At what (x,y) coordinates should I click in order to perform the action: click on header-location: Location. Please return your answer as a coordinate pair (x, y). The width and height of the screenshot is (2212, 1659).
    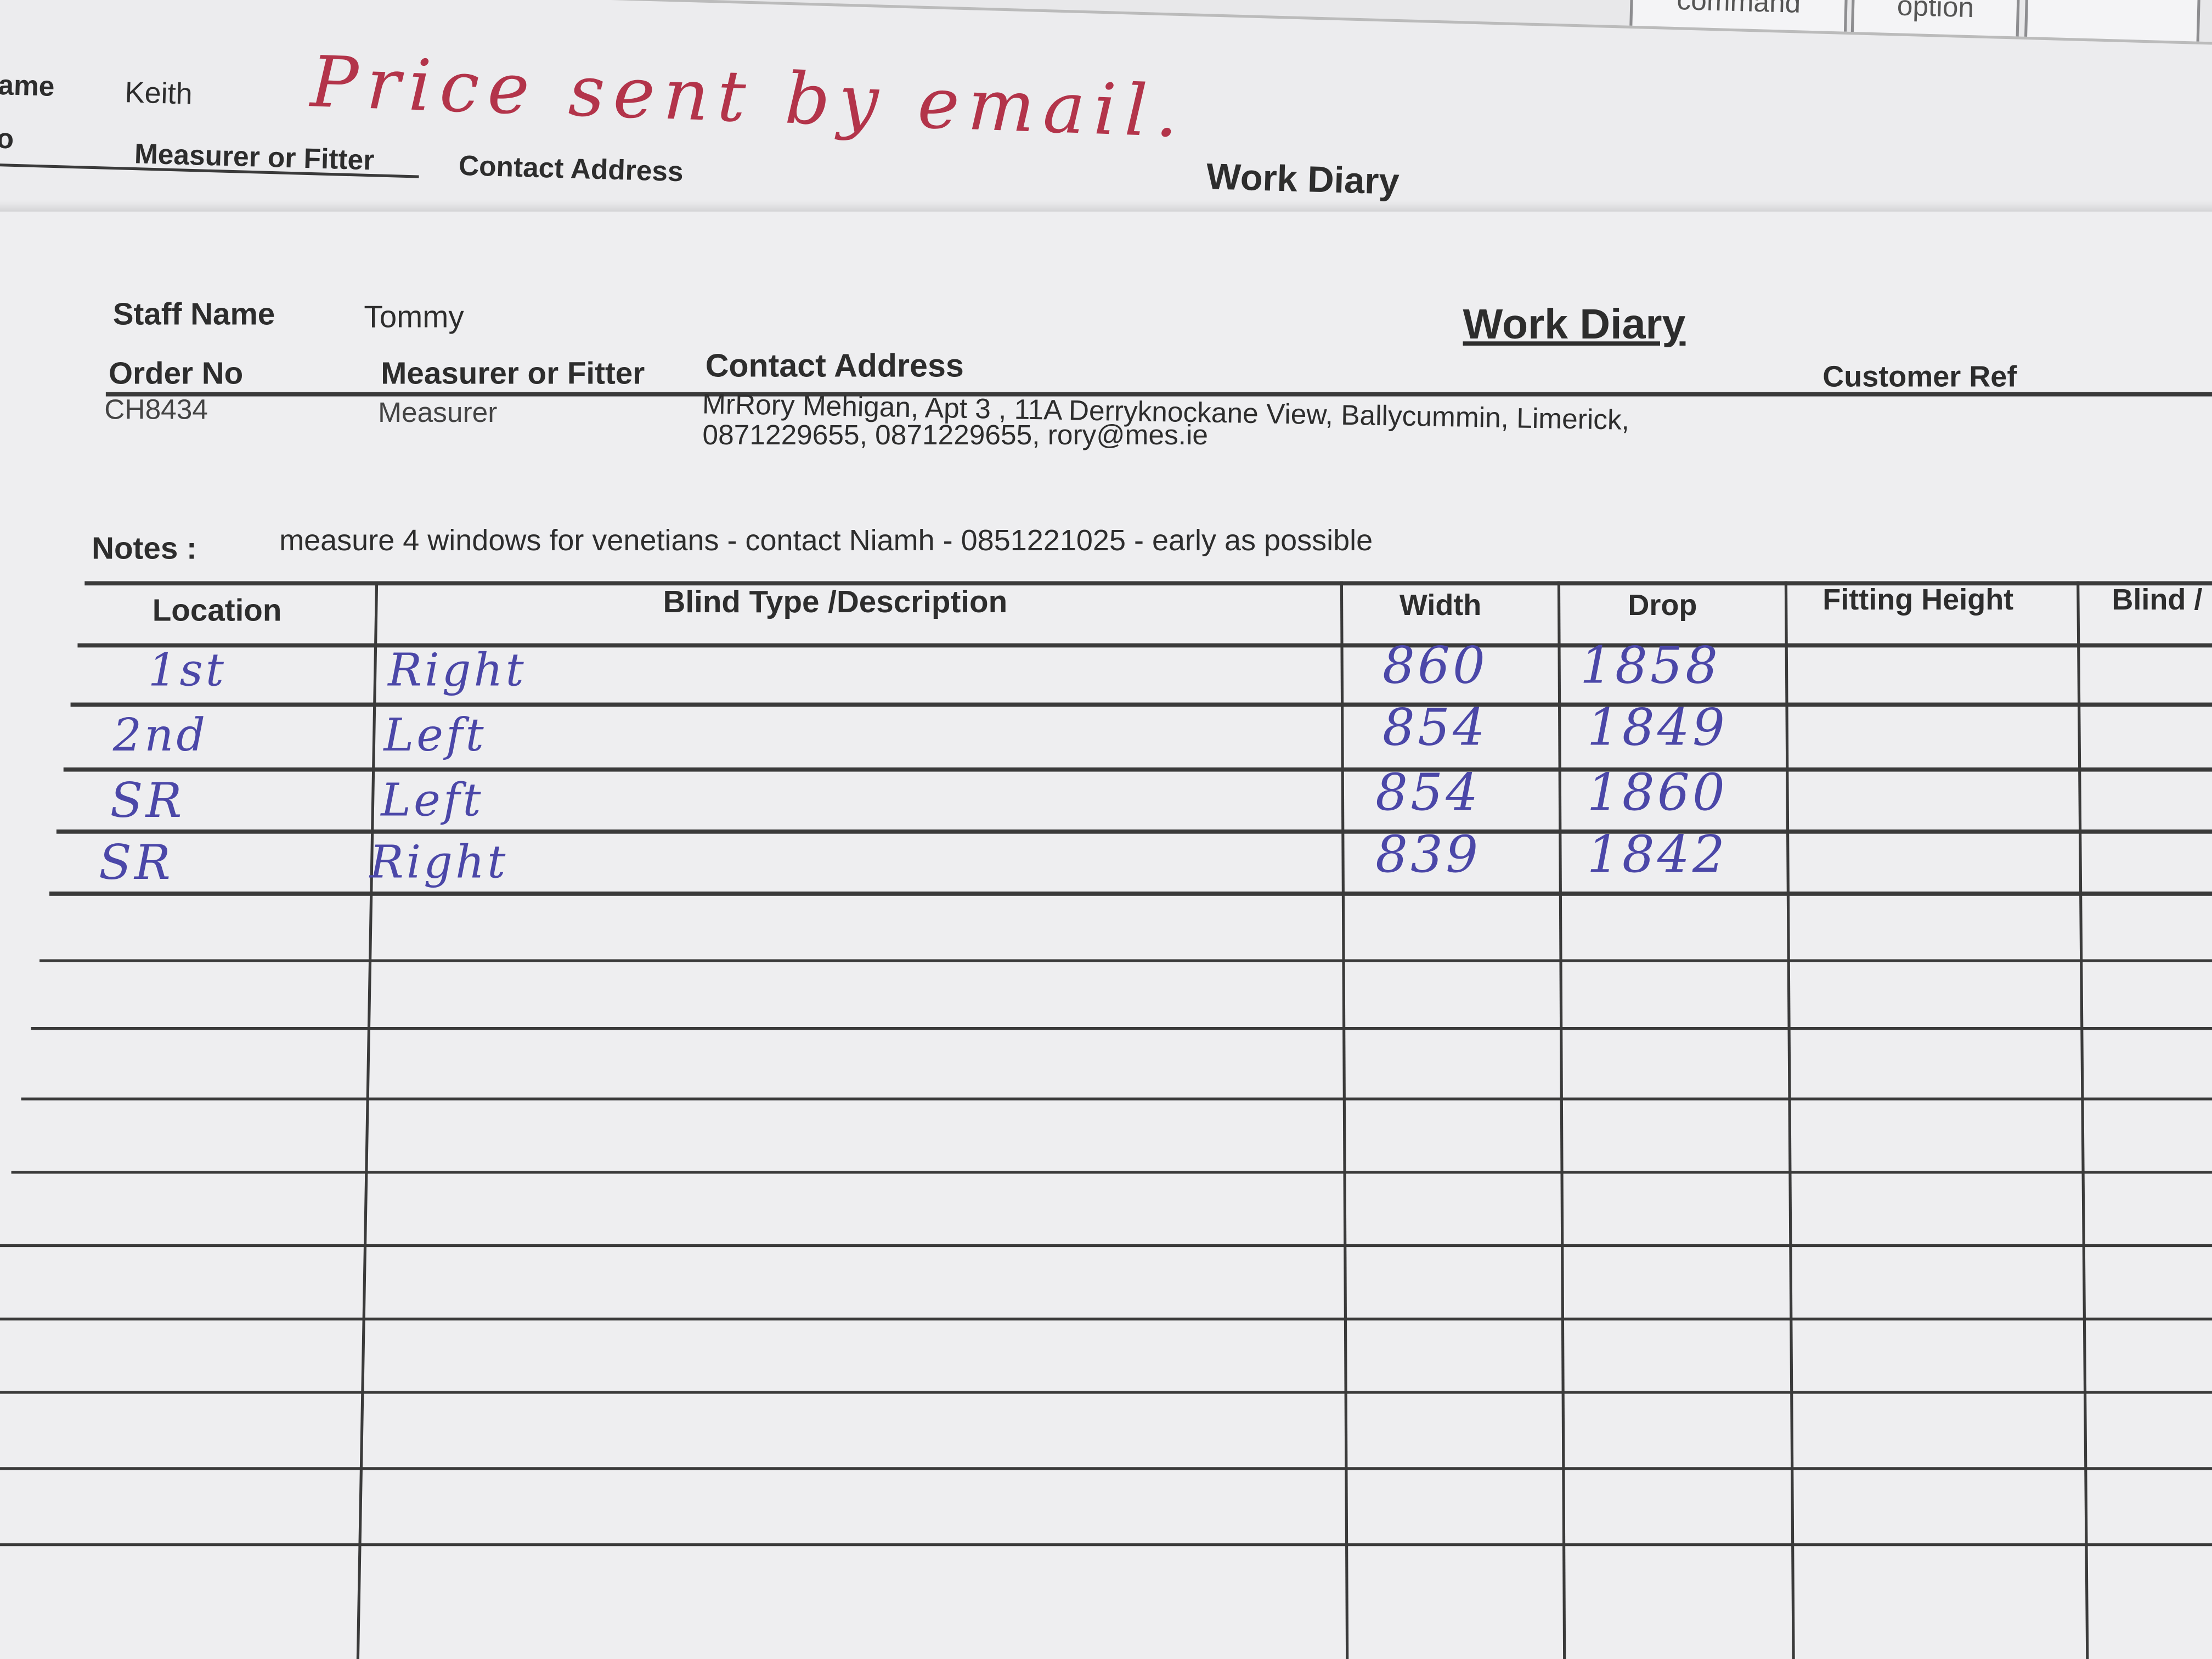
    Looking at the image, I should click on (217, 610).